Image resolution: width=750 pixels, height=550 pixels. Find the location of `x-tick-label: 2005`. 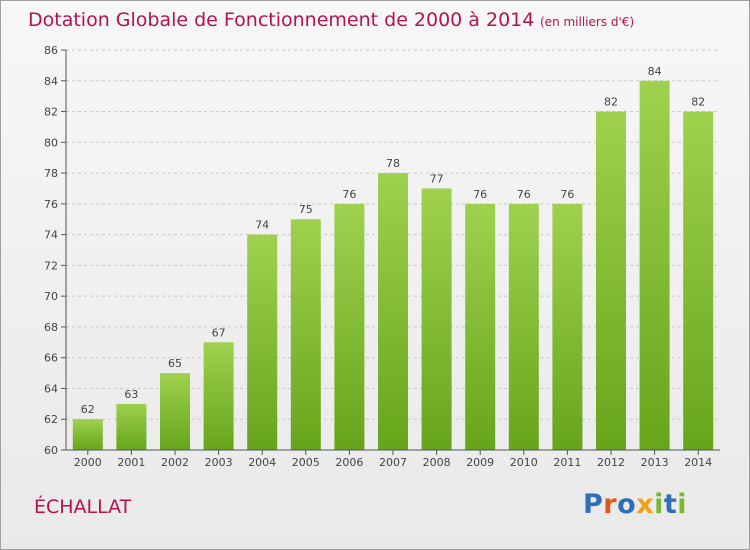

x-tick-label: 2005 is located at coordinates (306, 462).